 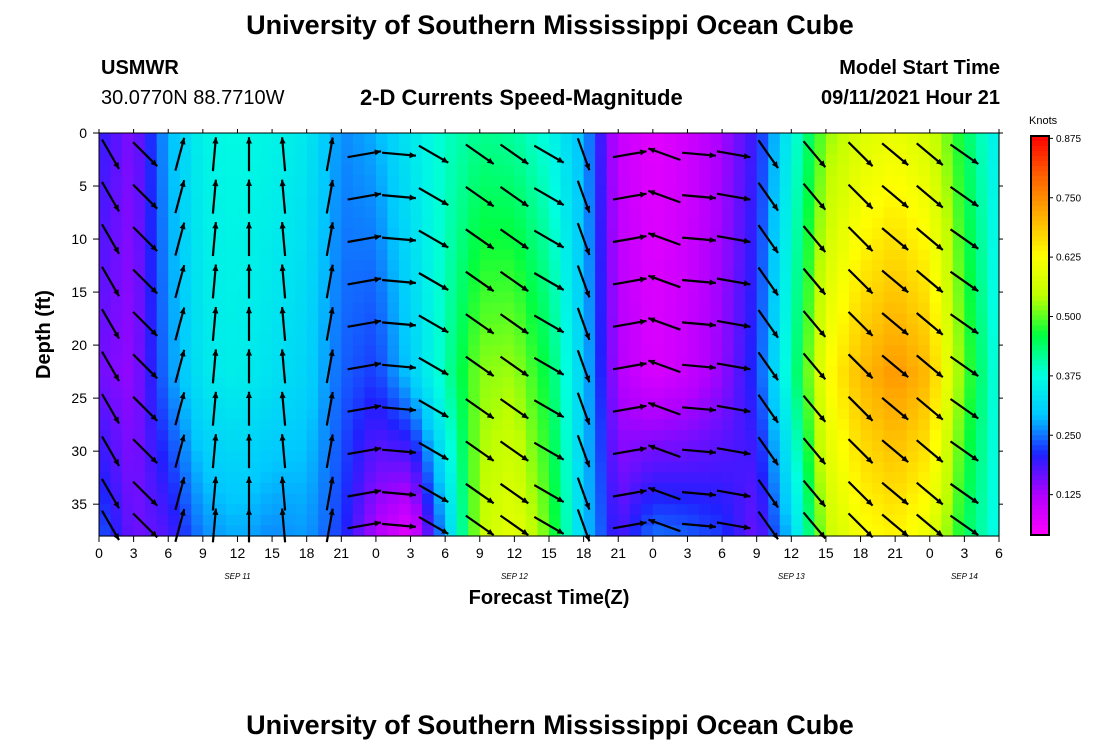 I want to click on colorbar-tick-label: 0.500, so click(x=1068, y=317).